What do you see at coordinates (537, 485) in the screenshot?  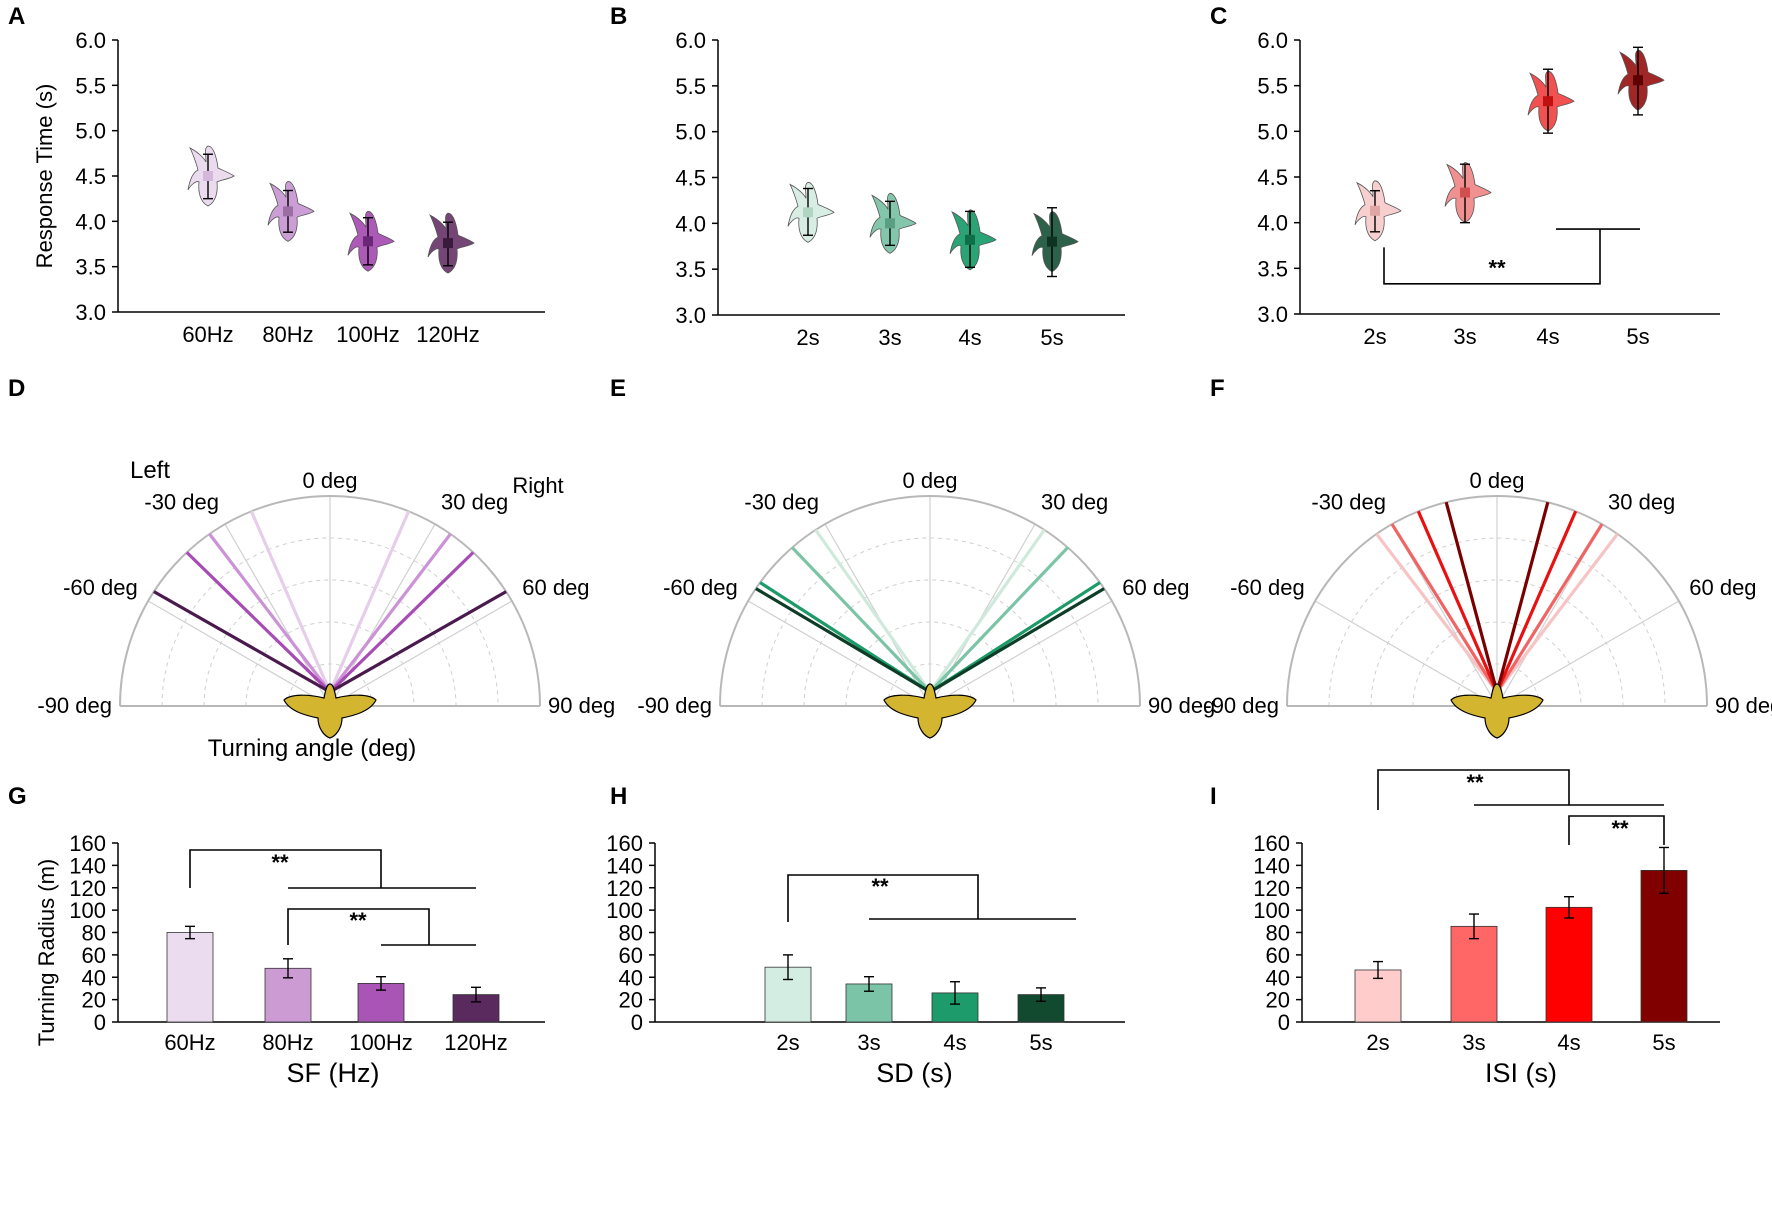 I see `right-label: Right` at bounding box center [537, 485].